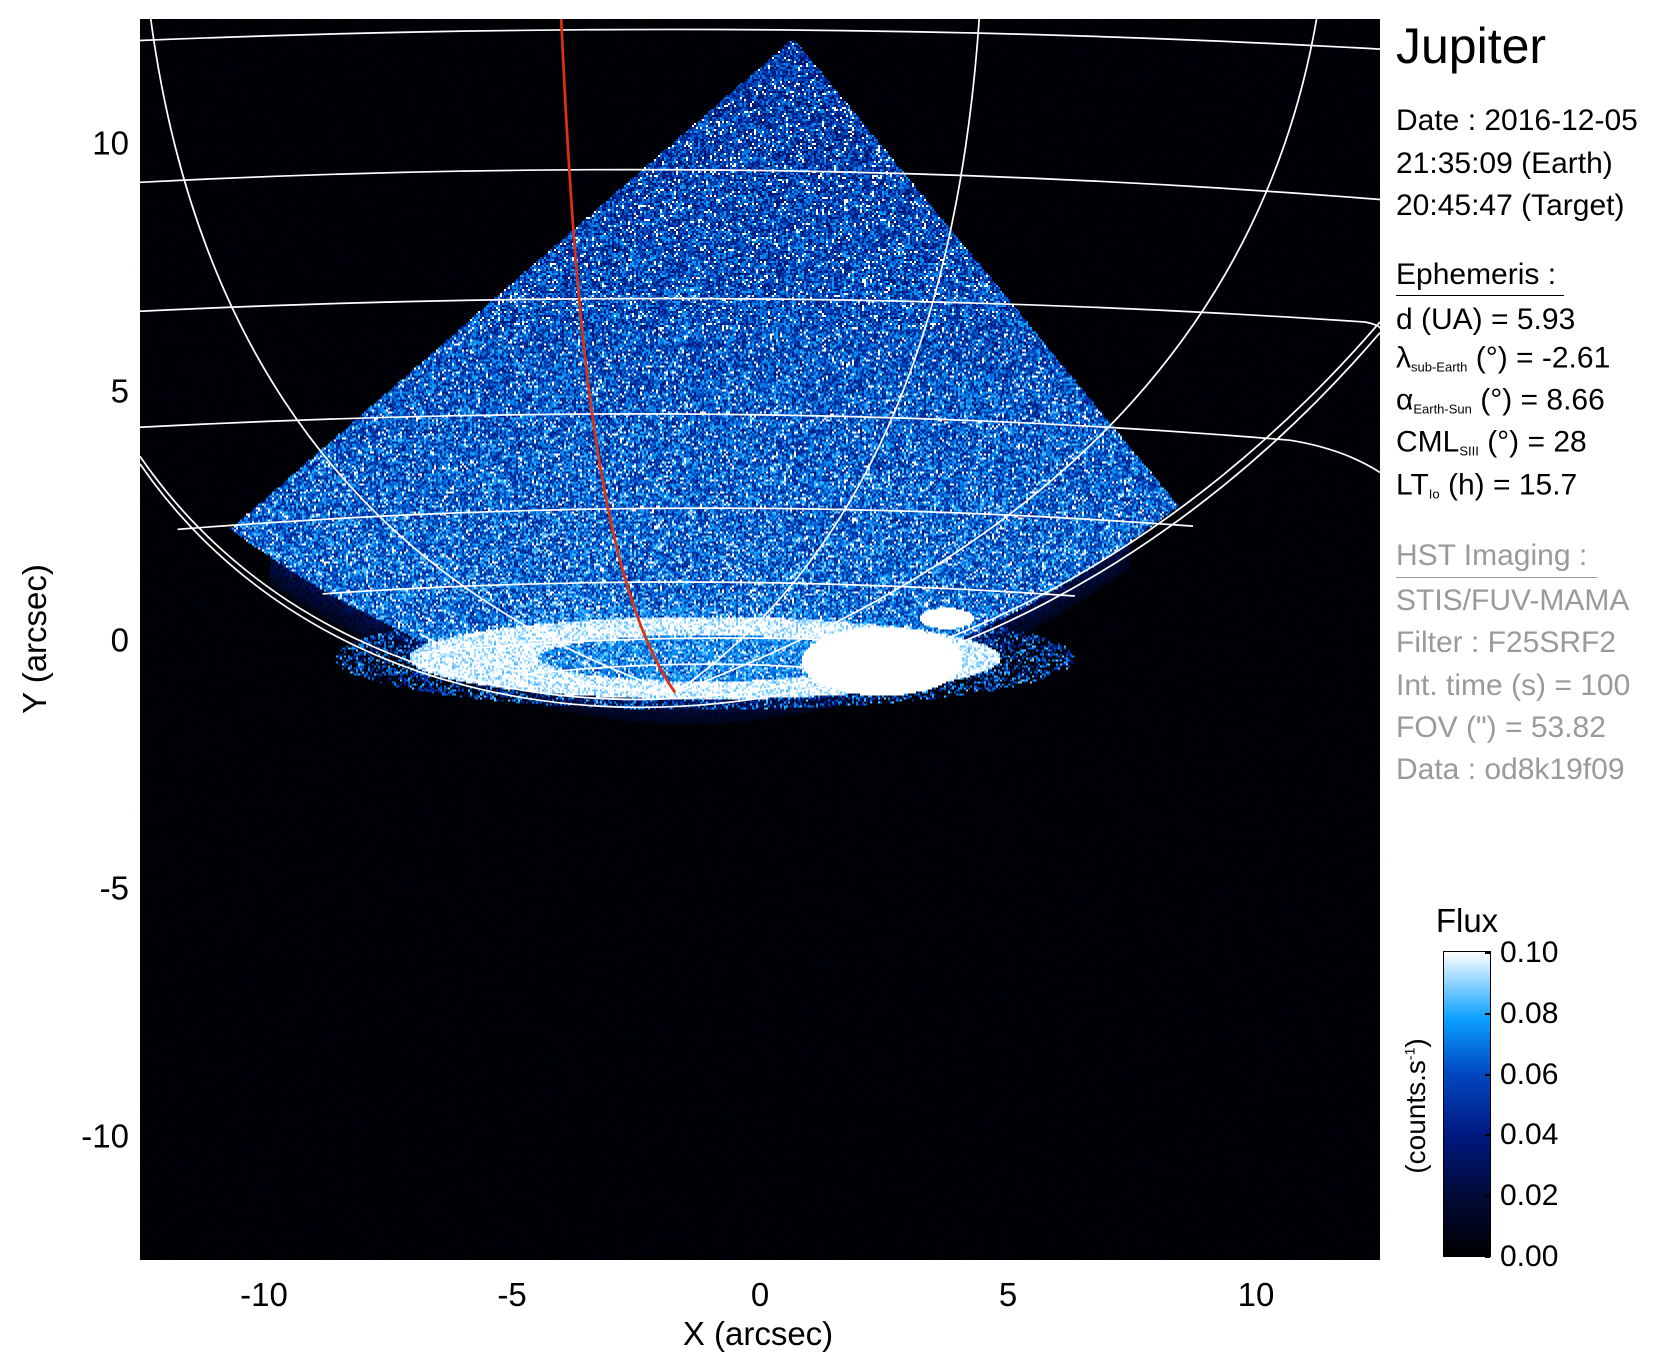 Image resolution: width=1676 pixels, height=1367 pixels. Describe the element at coordinates (1529, 1074) in the screenshot. I see `colorbar-tick-label: 0.06` at that location.